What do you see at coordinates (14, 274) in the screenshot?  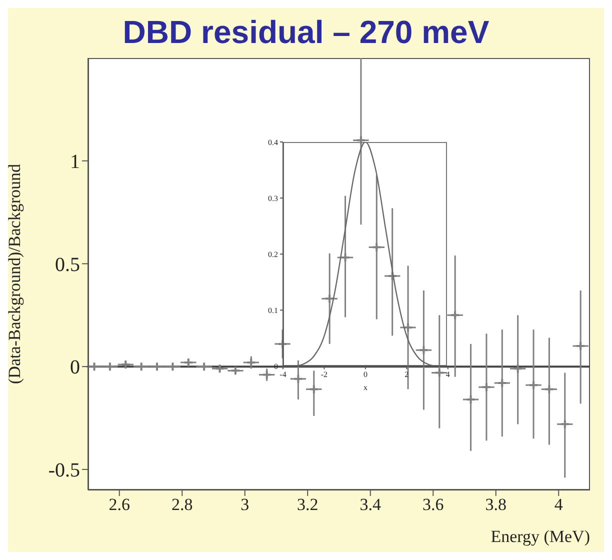 I see `y-axis-title: (Data-Background)/Background` at bounding box center [14, 274].